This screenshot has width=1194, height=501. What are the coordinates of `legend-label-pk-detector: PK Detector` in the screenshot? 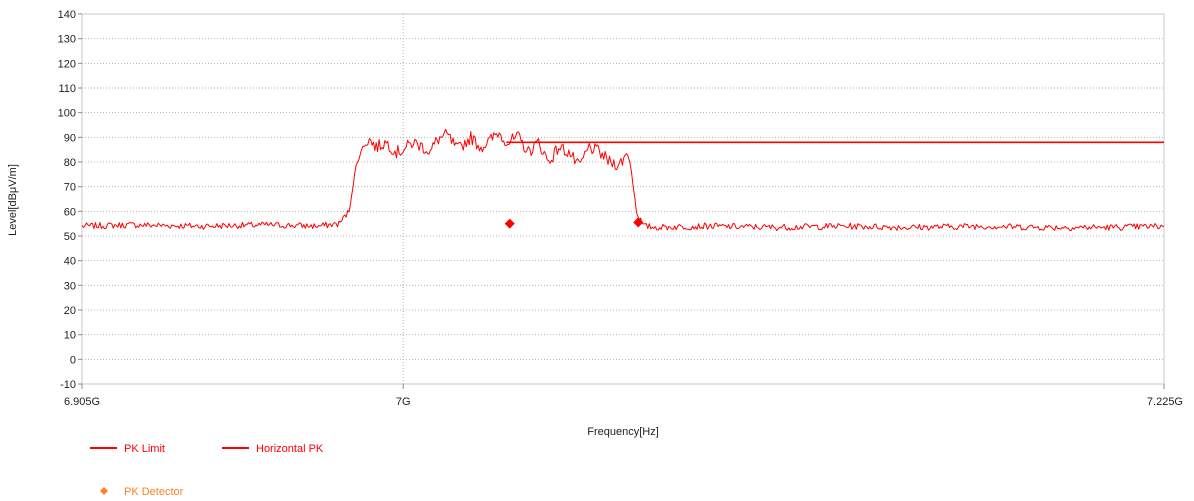 It's located at (154, 492).